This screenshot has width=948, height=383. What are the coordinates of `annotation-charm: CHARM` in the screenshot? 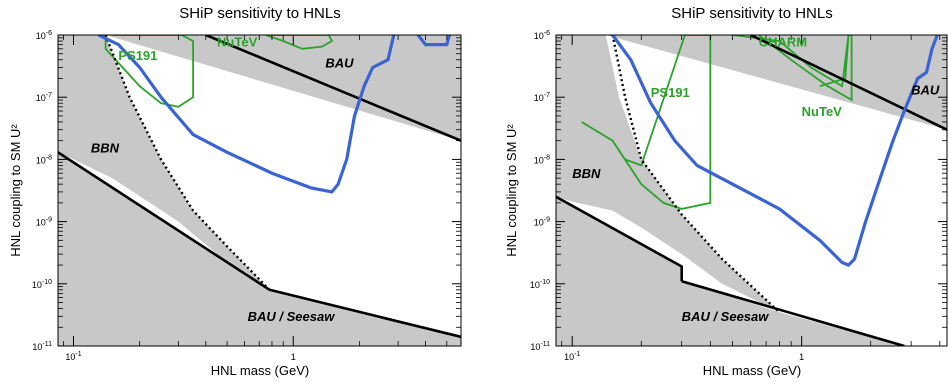 It's located at (783, 42).